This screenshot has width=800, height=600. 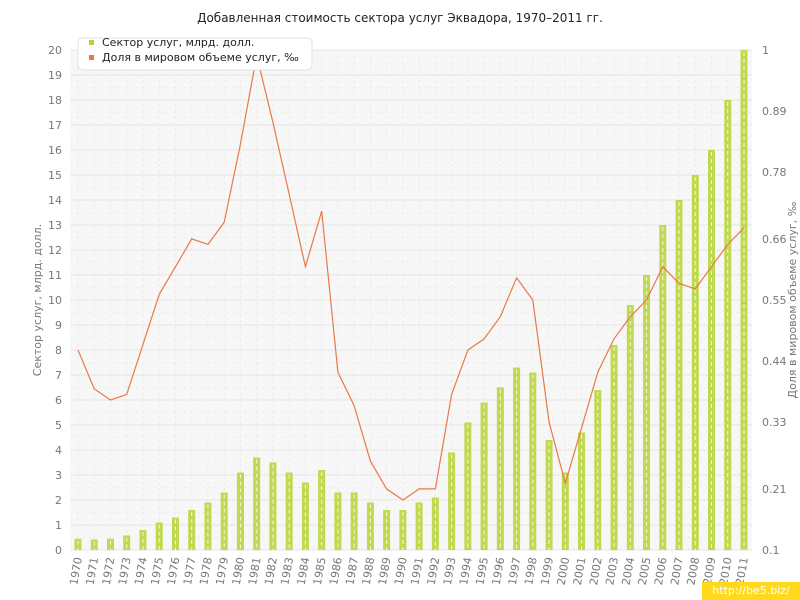 What do you see at coordinates (533, 461) in the screenshot?
I see `bar-1998` at bounding box center [533, 461].